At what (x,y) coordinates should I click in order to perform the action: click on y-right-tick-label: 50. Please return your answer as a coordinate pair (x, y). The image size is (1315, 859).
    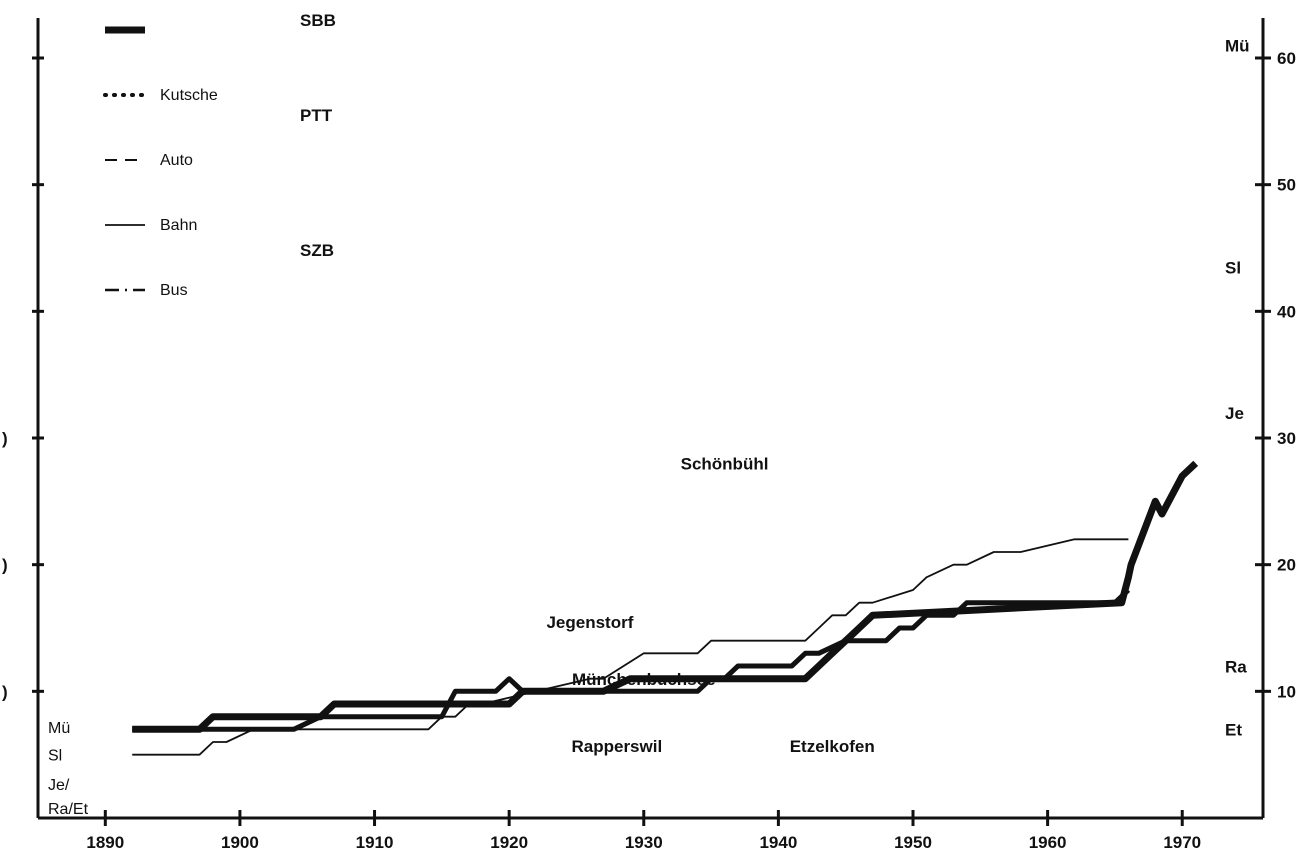
    Looking at the image, I should click on (1286, 185).